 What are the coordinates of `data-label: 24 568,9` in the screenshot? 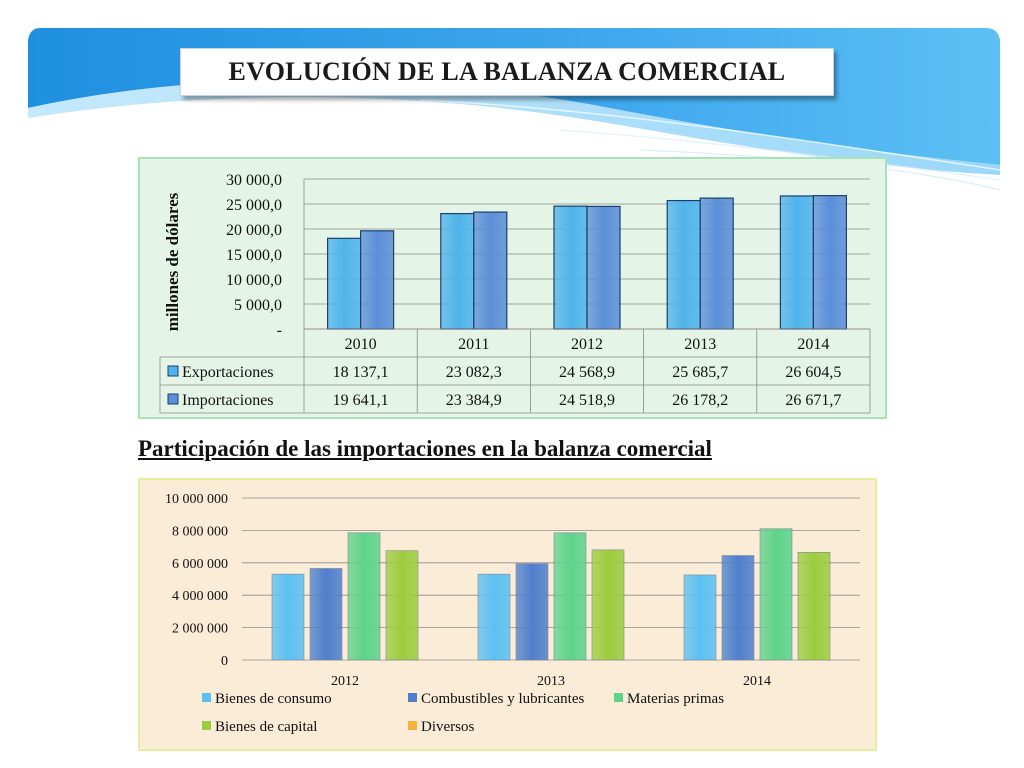 It's located at (587, 372).